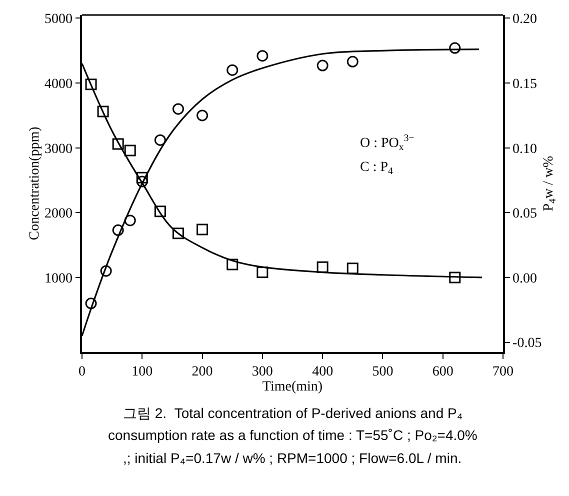  I want to click on x-tick-label: 500, so click(383, 372).